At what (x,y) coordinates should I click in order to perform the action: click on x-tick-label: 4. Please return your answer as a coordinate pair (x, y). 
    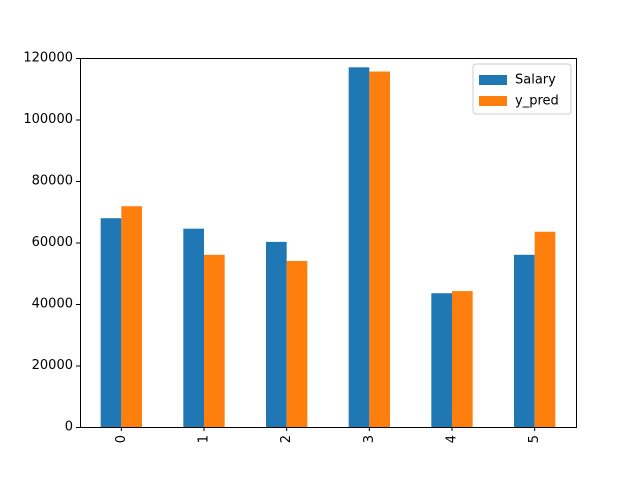
    Looking at the image, I should click on (452, 439).